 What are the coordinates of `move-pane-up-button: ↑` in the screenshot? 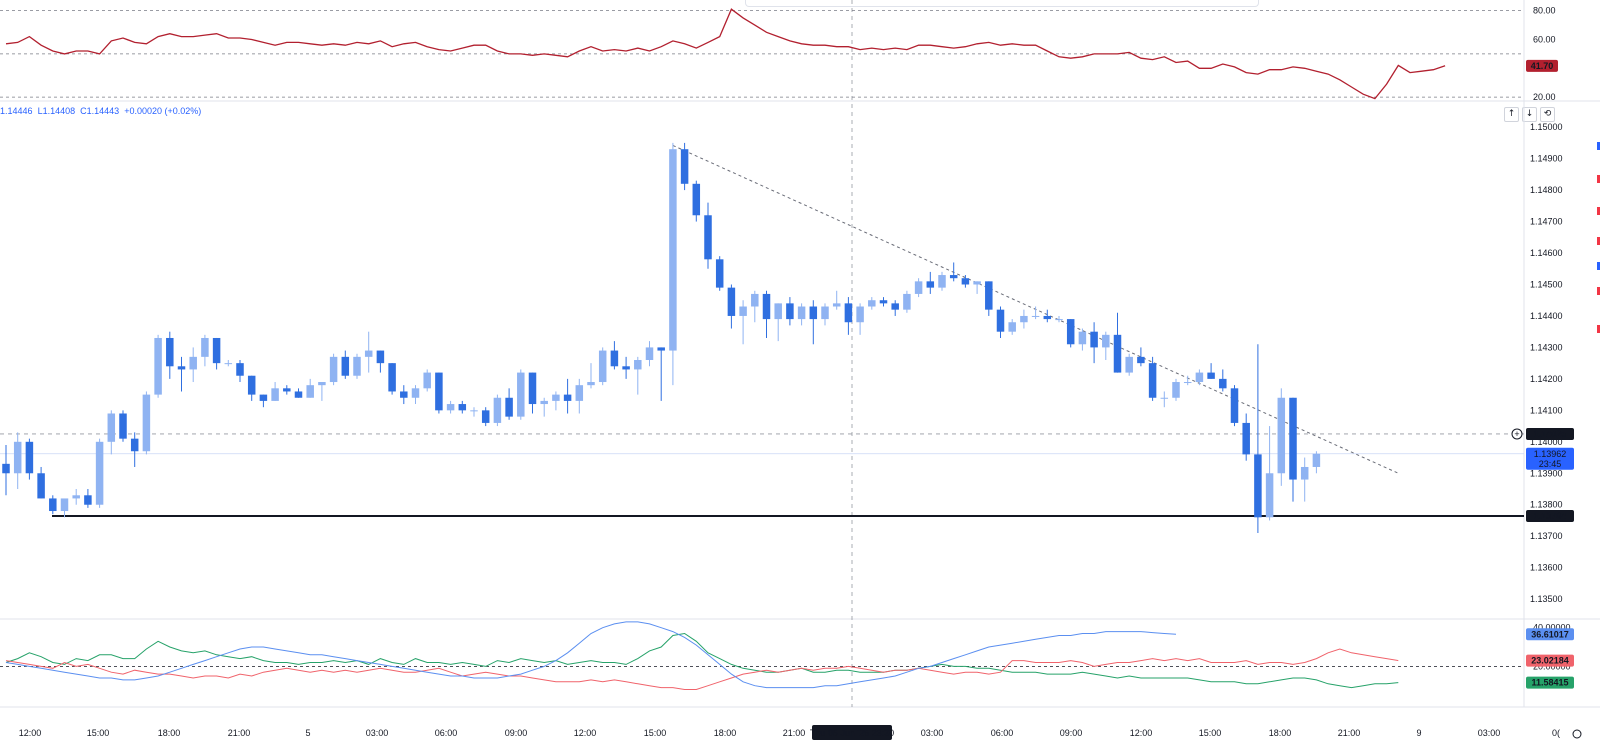 It's located at (1511, 114).